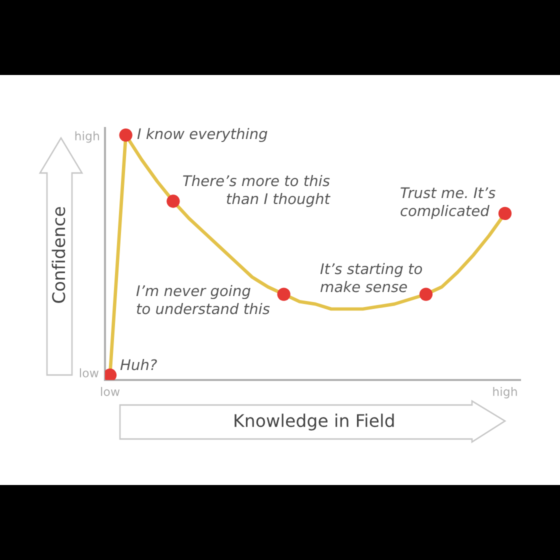  What do you see at coordinates (138, 364) in the screenshot?
I see `annotation: Huh?` at bounding box center [138, 364].